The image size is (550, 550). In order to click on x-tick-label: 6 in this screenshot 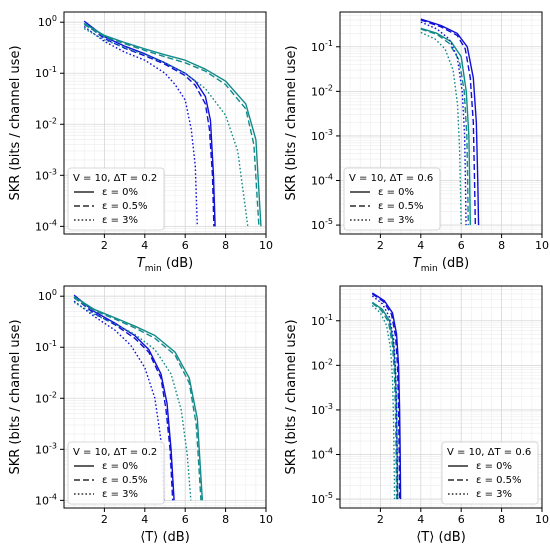, I will do `click(461, 245)`.